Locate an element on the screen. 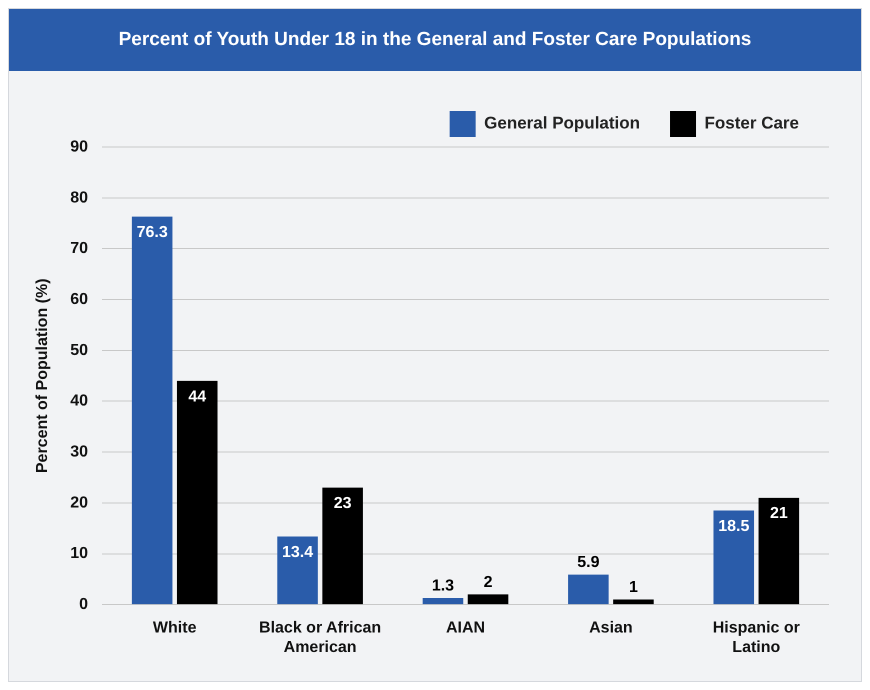 This screenshot has width=870, height=690. y-axis-title: Percent of Population (%) is located at coordinates (43, 376).